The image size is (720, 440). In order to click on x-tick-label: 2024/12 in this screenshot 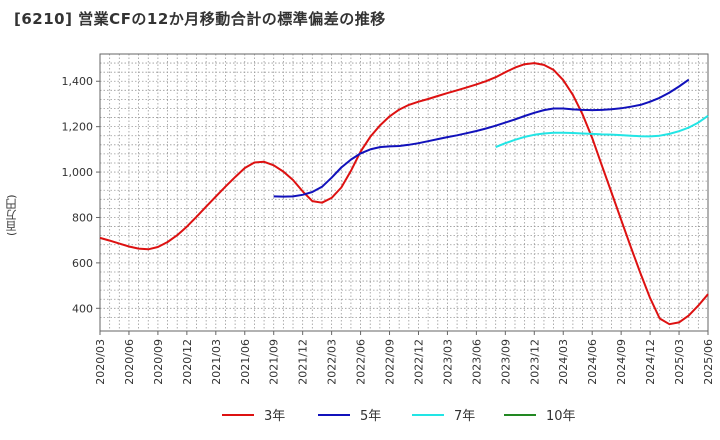, I will do `click(650, 362)`.